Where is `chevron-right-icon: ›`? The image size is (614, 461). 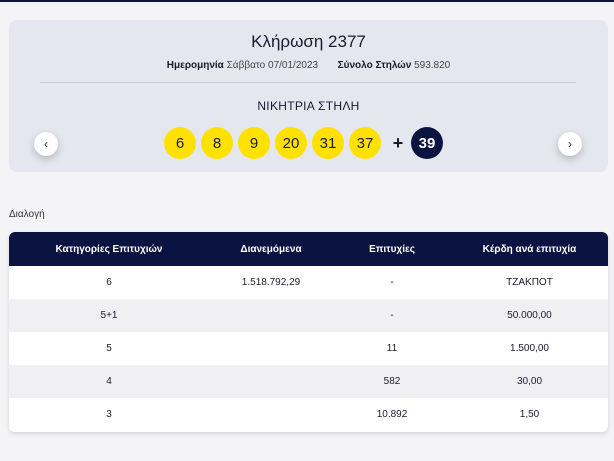
chevron-right-icon: › is located at coordinates (570, 144).